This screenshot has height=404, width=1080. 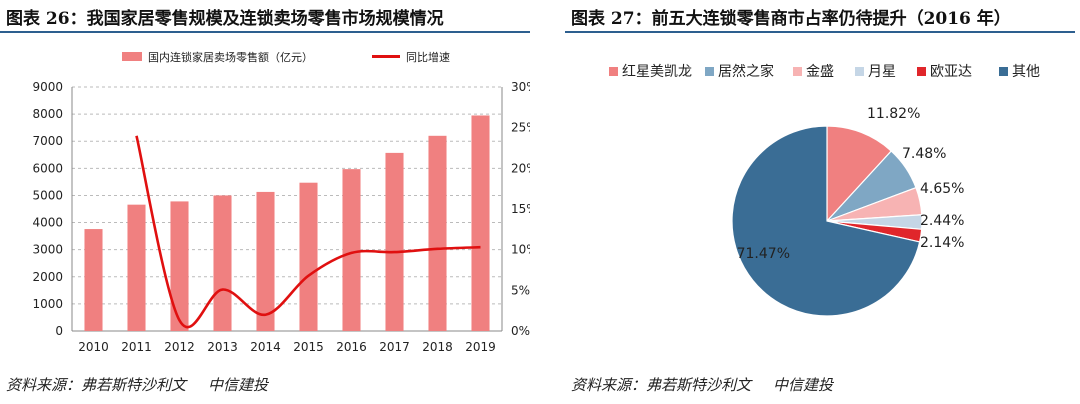 I want to click on legend-label: 欧亚达, so click(x=951, y=72).